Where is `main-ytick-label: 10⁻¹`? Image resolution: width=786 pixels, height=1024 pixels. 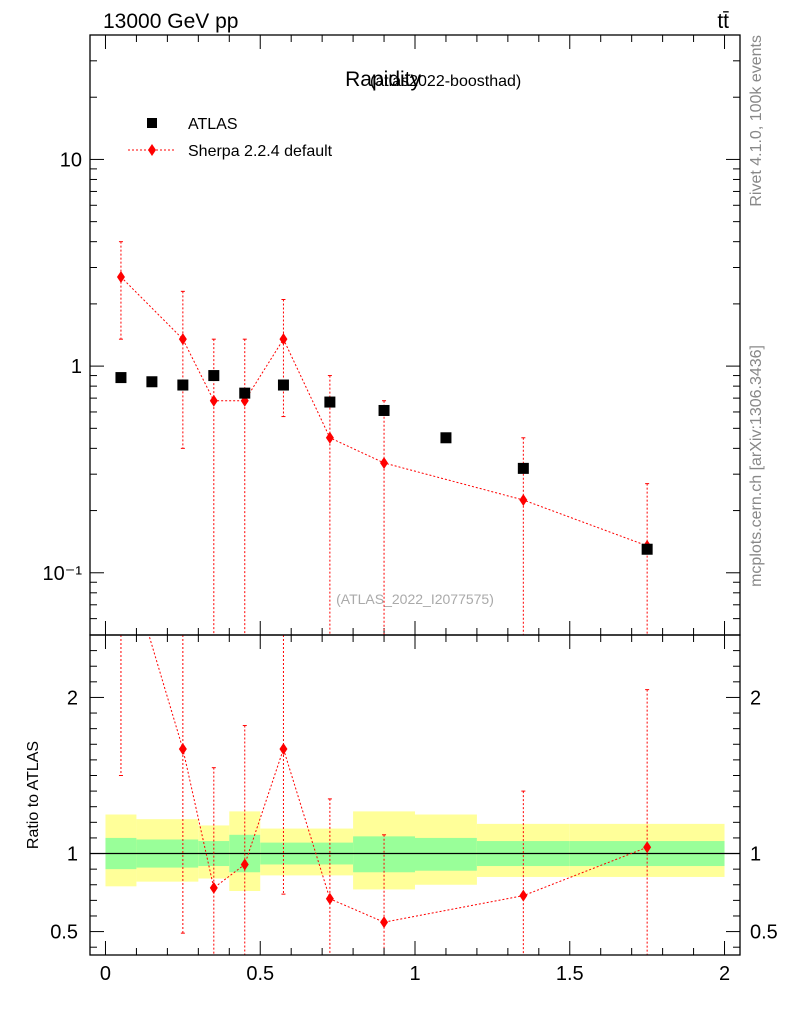 main-ytick-label: 10⁻¹ is located at coordinates (63, 574).